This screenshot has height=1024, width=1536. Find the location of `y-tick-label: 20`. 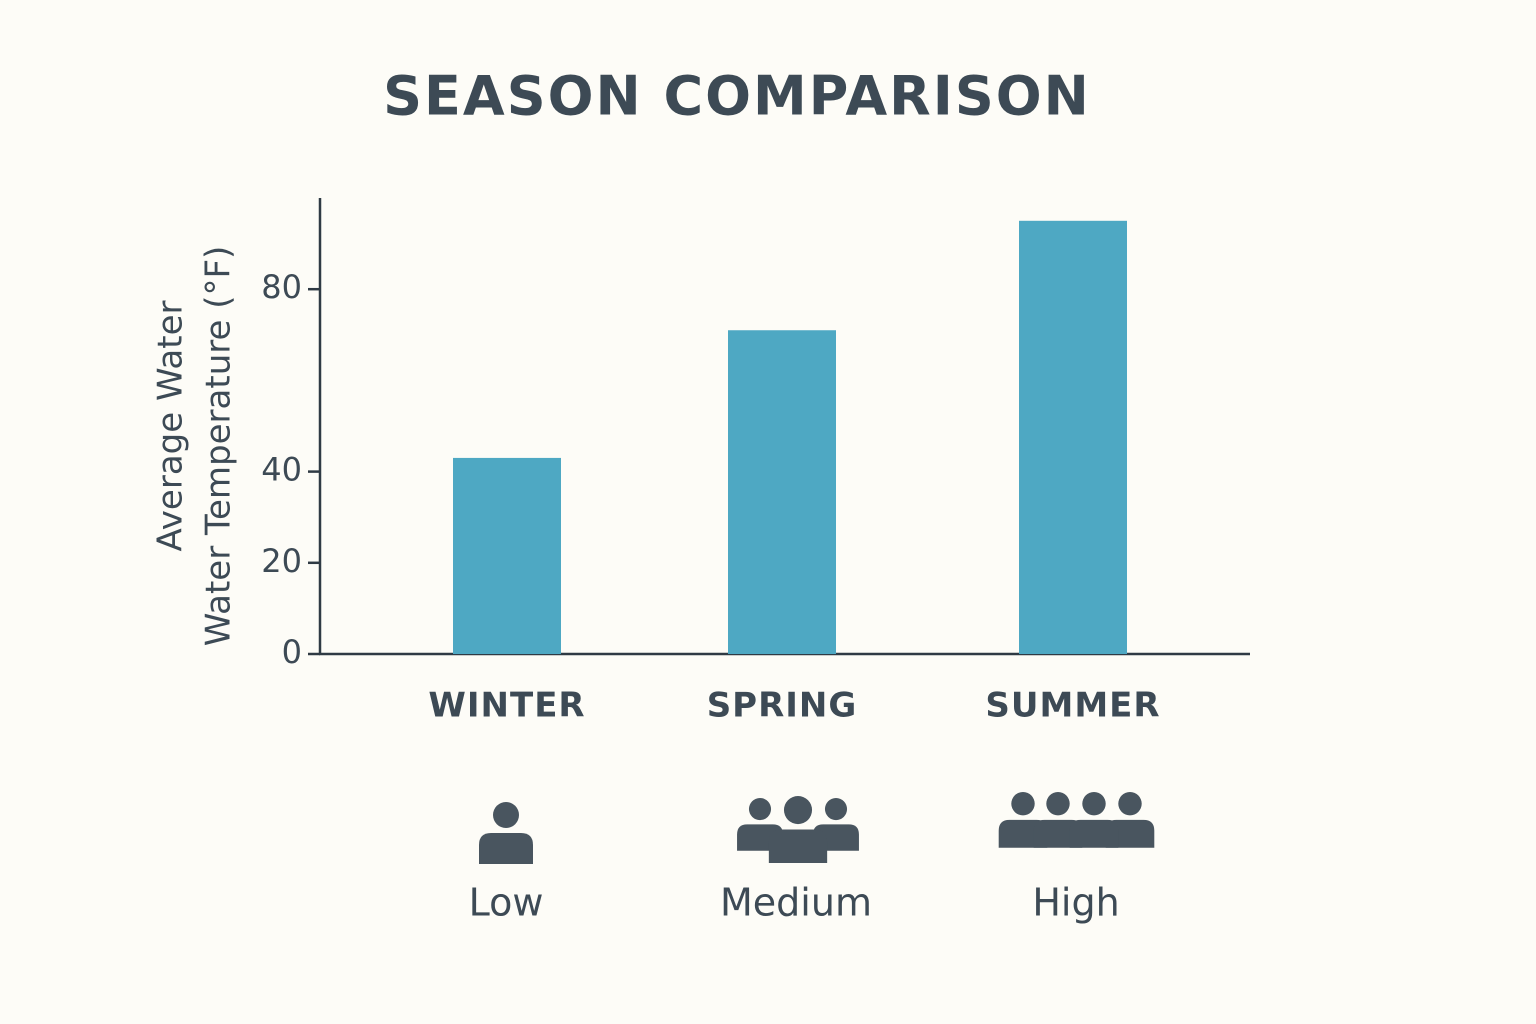

y-tick-label: 20 is located at coordinates (281, 561).